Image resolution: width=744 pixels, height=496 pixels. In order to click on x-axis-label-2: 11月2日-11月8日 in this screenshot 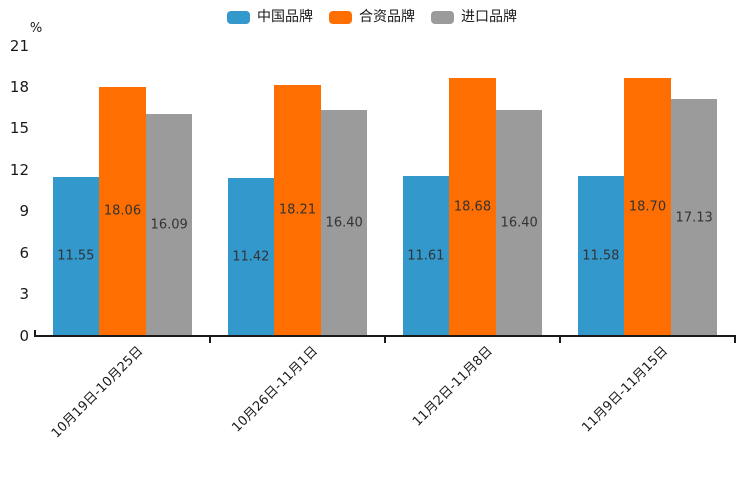, I will do `click(453, 386)`.